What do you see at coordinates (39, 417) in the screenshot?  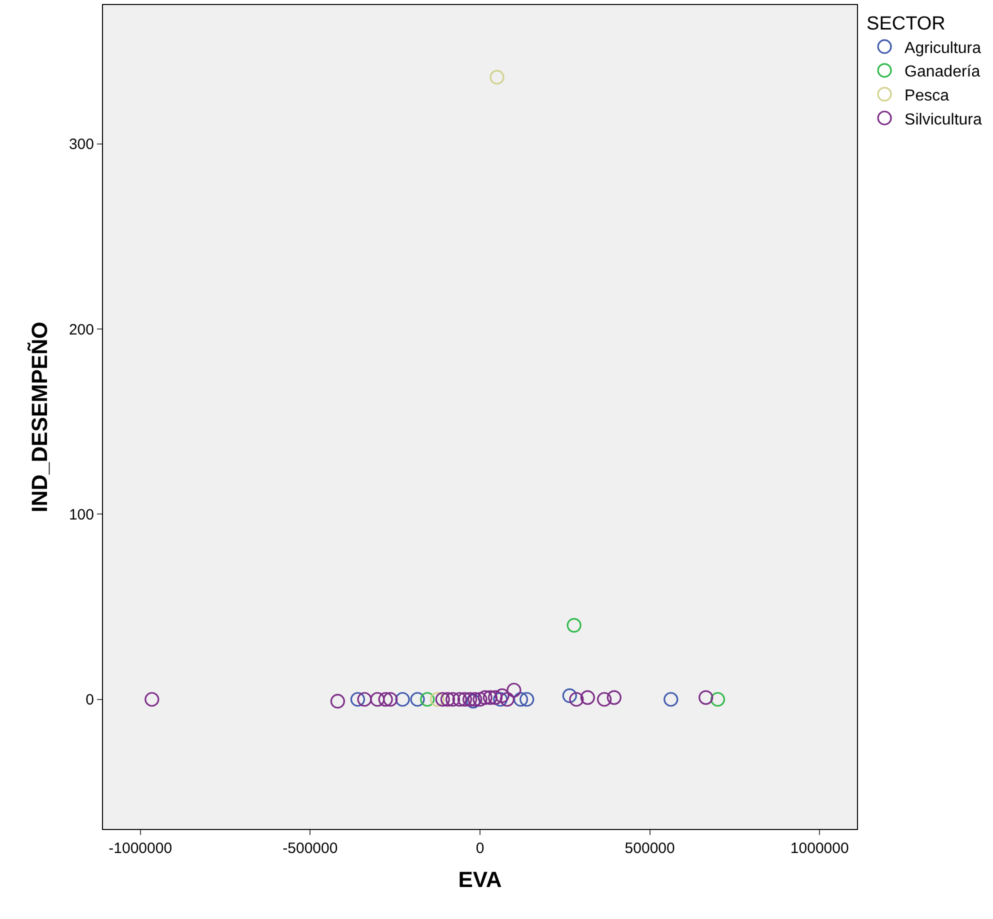 I see `y-axis-title: IND_DESEMPEÑO` at bounding box center [39, 417].